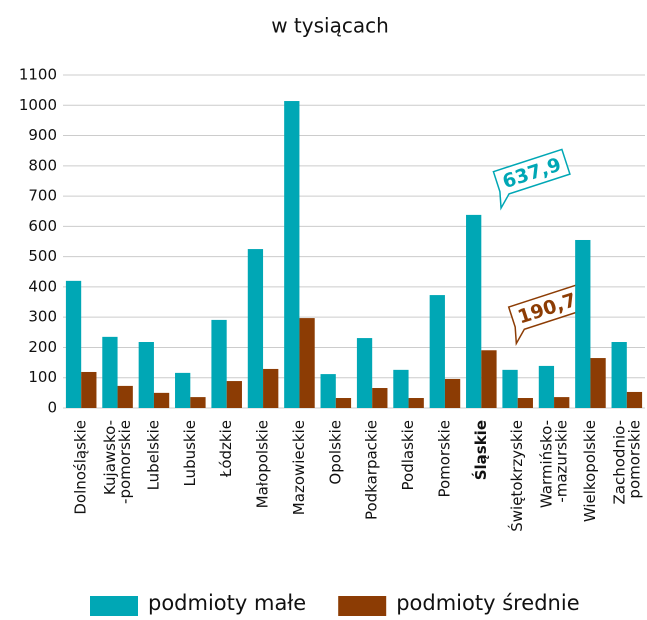  What do you see at coordinates (480, 450) in the screenshot?
I see `x-tick-label: Śląskie` at bounding box center [480, 450].